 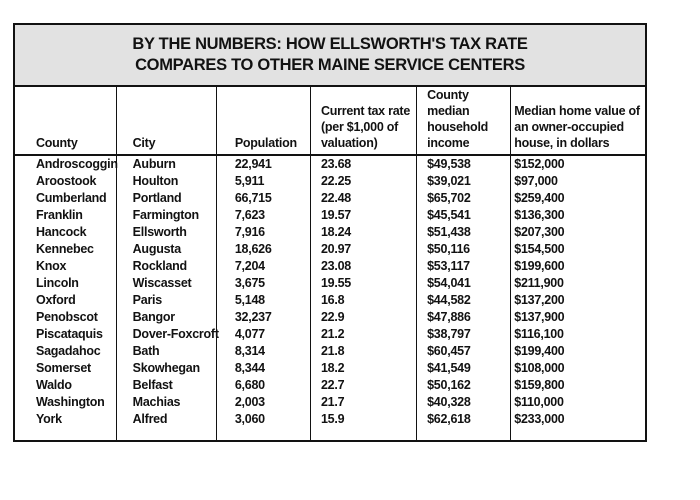 I want to click on cell-income: $60,457, so click(x=463, y=350).